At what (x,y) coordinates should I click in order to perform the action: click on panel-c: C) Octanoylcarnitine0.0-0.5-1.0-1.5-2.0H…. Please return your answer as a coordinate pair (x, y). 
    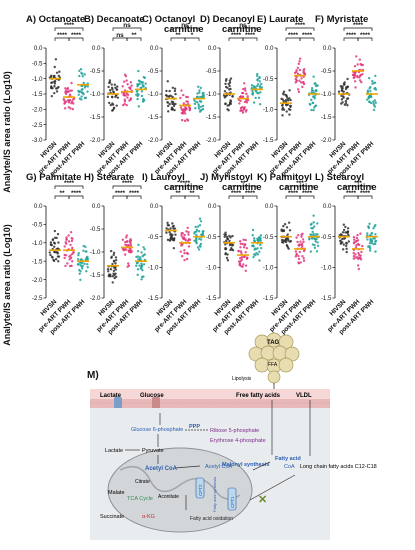
    Looking at the image, I should click on (173, 96).